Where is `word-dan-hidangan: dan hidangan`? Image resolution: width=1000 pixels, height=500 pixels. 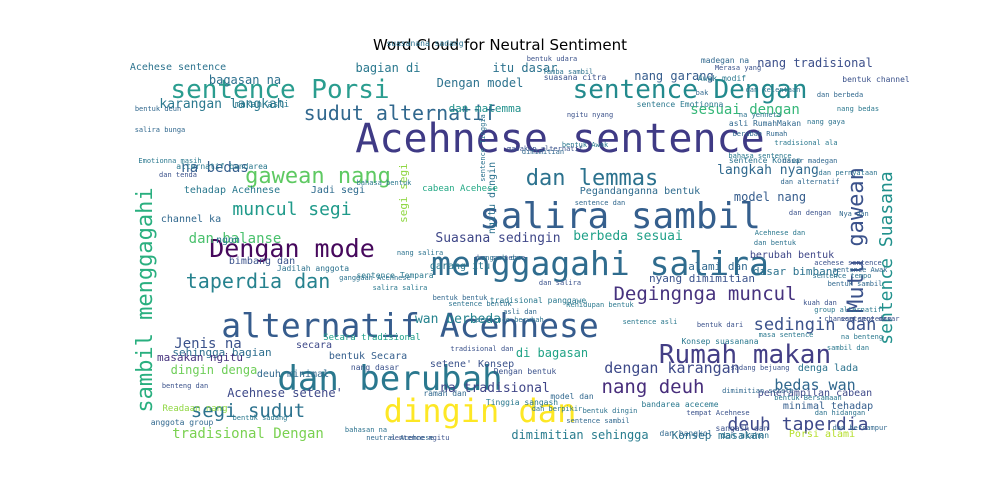
word-dan-hidangan: dan hidangan is located at coordinates (840, 413).